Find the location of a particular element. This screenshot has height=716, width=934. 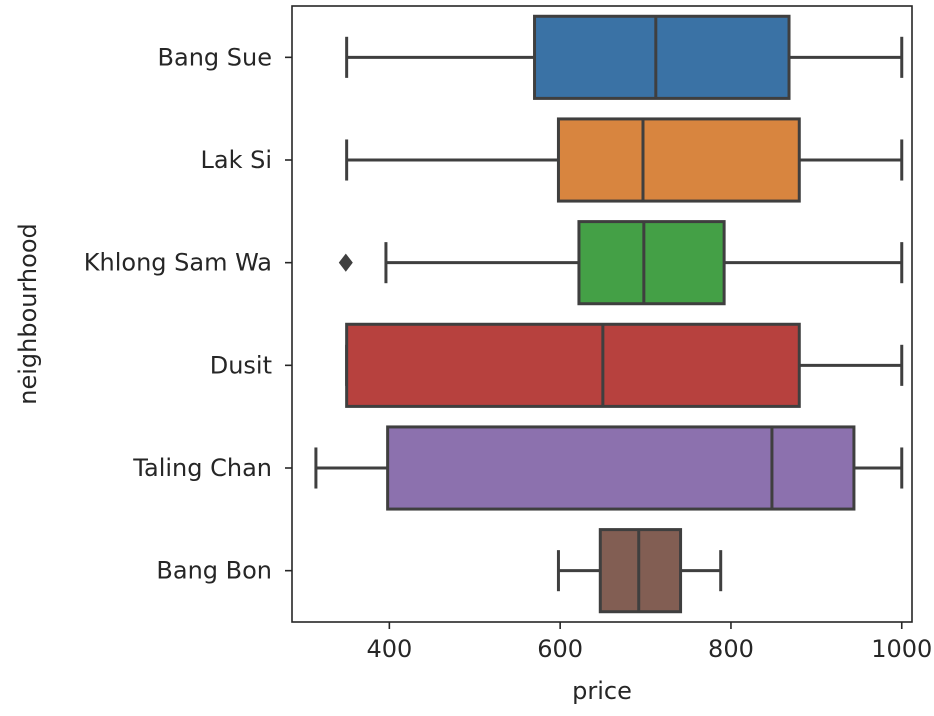

y-tick-label: Lak Si is located at coordinates (236, 160).